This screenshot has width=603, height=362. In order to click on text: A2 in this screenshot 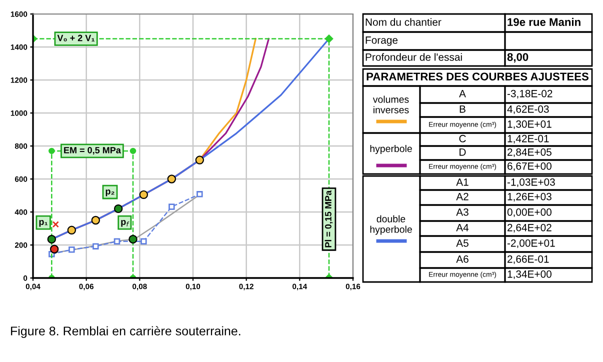, I will do `click(462, 196)`.